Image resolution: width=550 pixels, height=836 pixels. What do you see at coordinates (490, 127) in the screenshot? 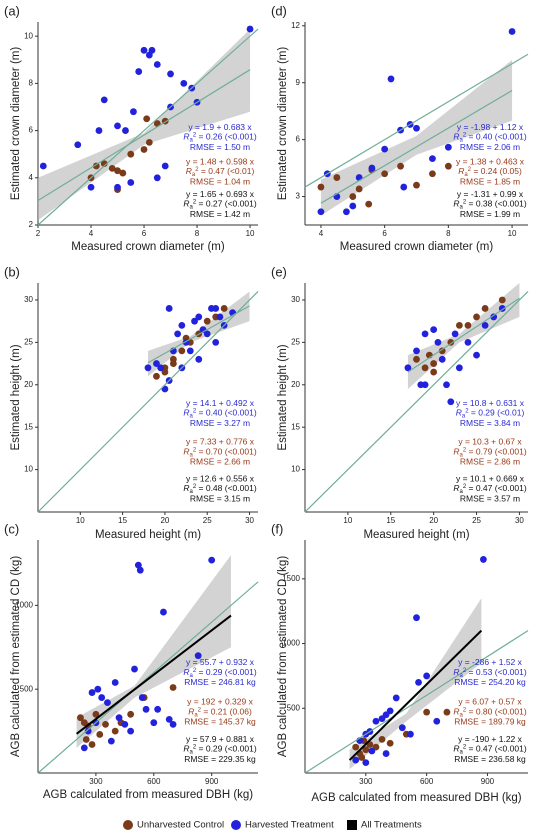
I see `equation: y = -1.98 + 1.12 x` at bounding box center [490, 127].